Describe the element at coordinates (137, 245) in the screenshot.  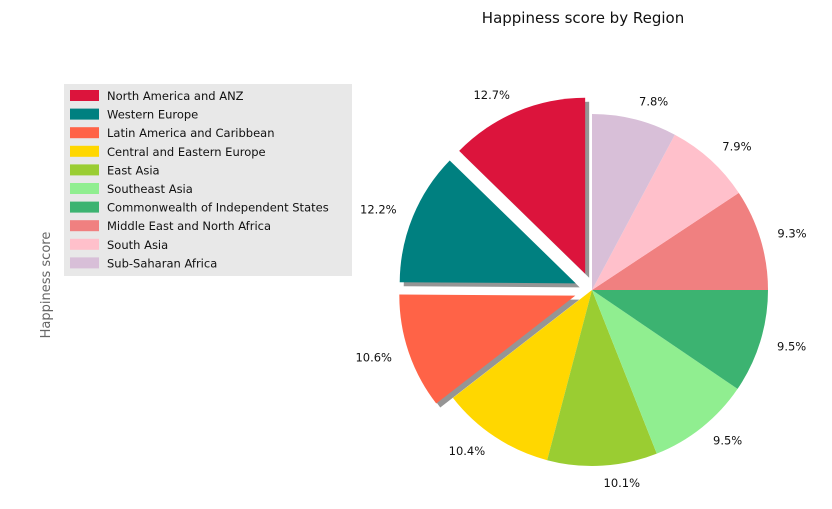
I see `legend-label: South Asia` at that location.